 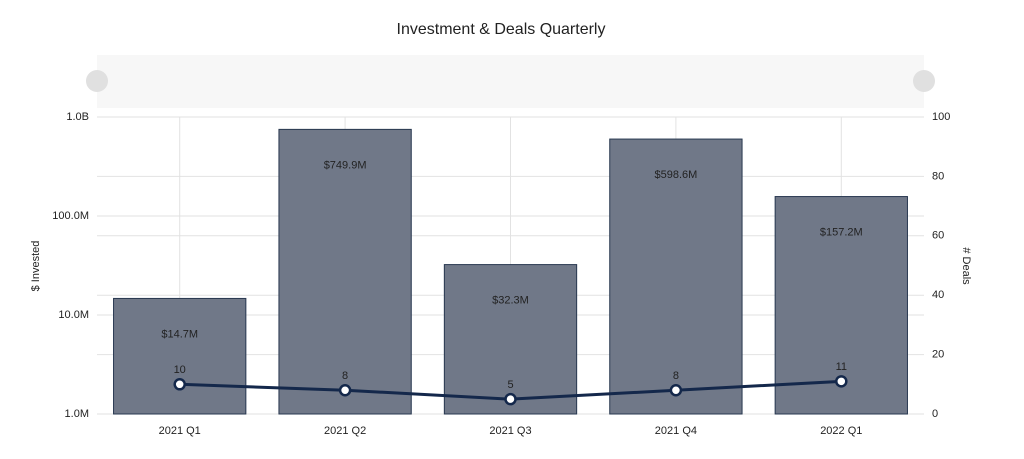 I want to click on y2-tick-label: 40, so click(x=938, y=295).